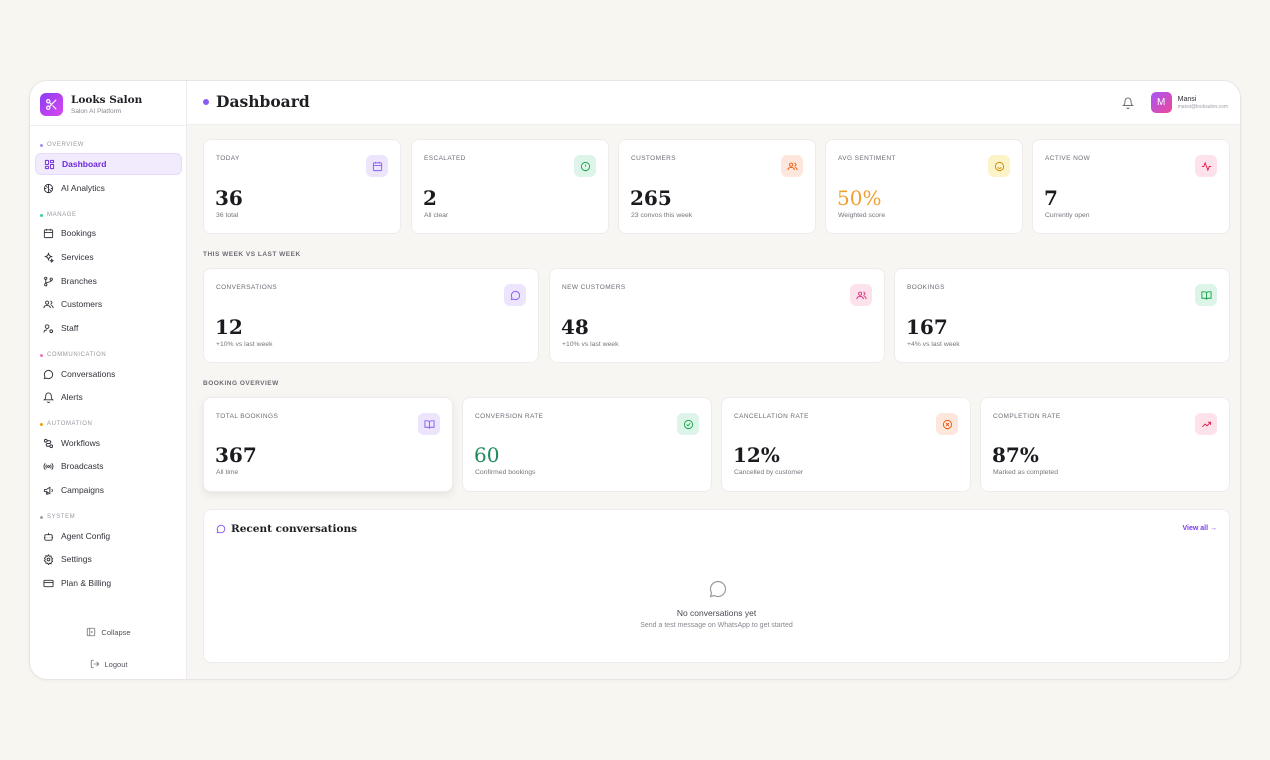 This screenshot has height=760, width=1270. I want to click on sidebar-item-broadcasts: Broadcasts, so click(108, 466).